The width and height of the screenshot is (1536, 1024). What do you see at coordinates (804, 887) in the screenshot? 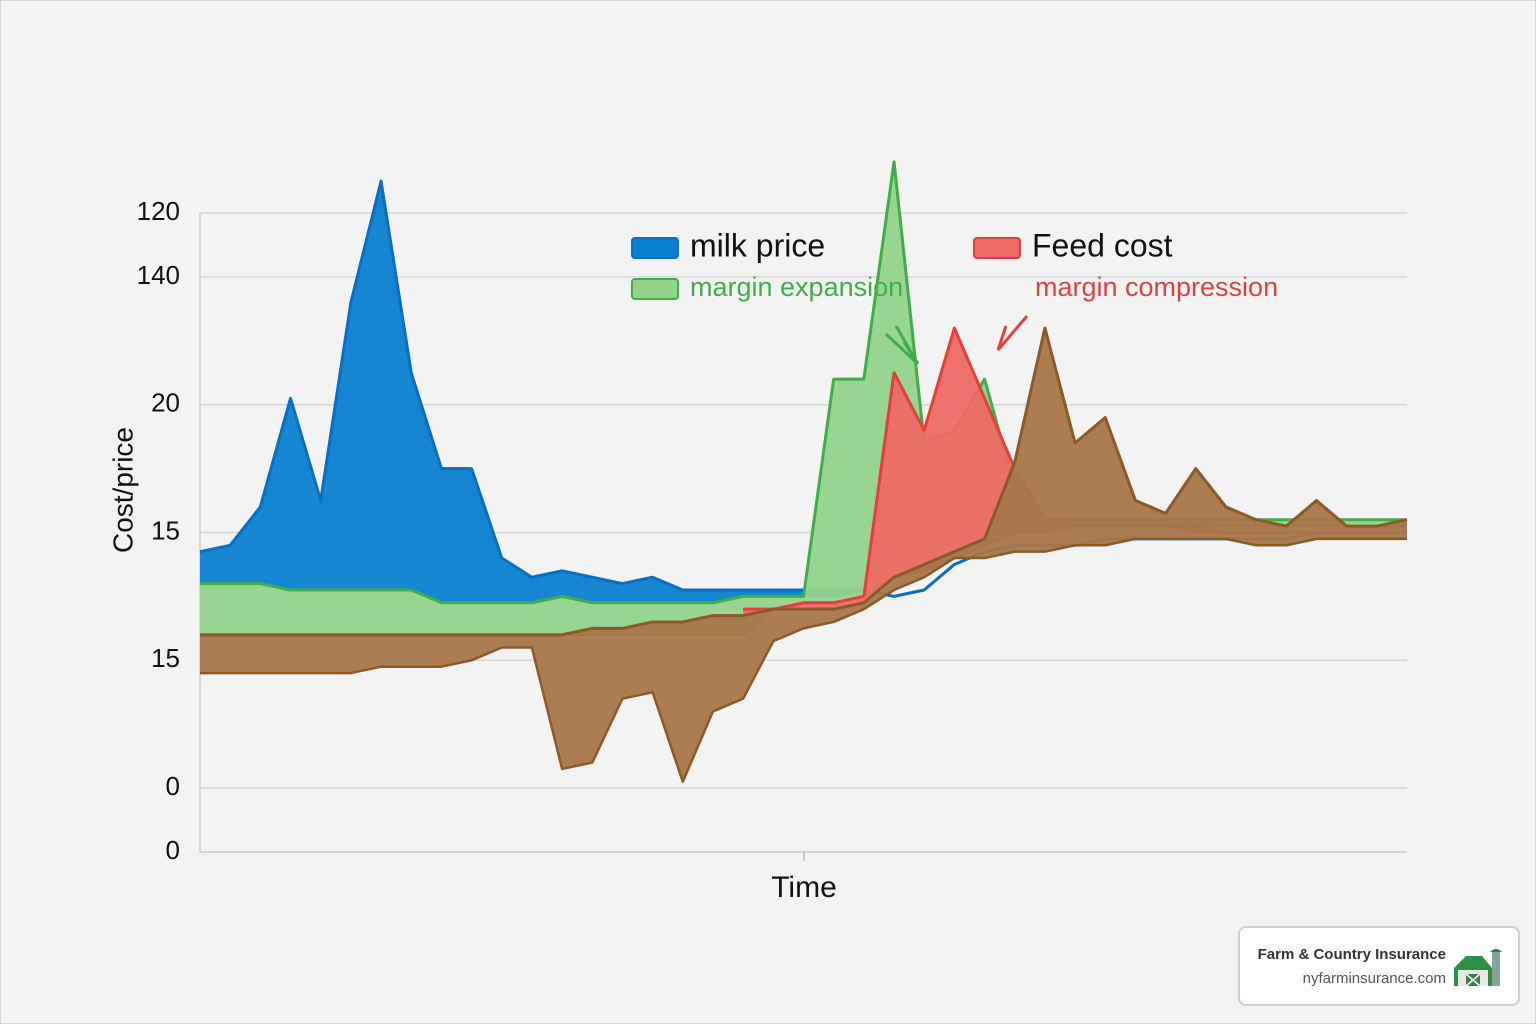
I see `x-axis-label: Time` at bounding box center [804, 887].